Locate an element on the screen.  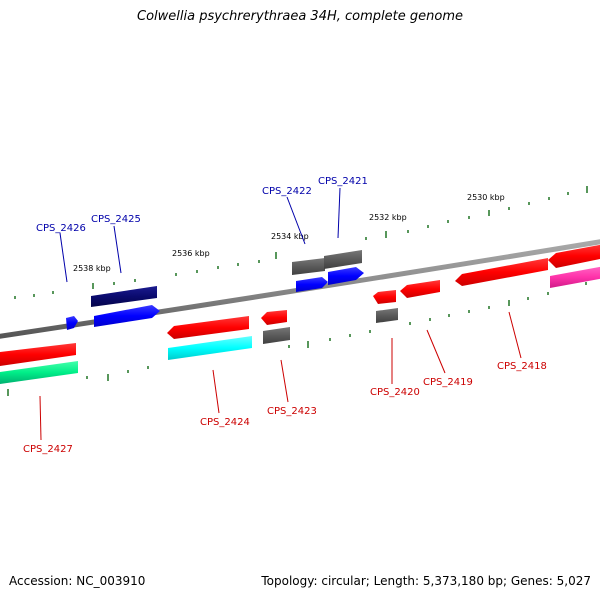
gene-label-cps-2423: CPS_2423 is located at coordinates (292, 411).